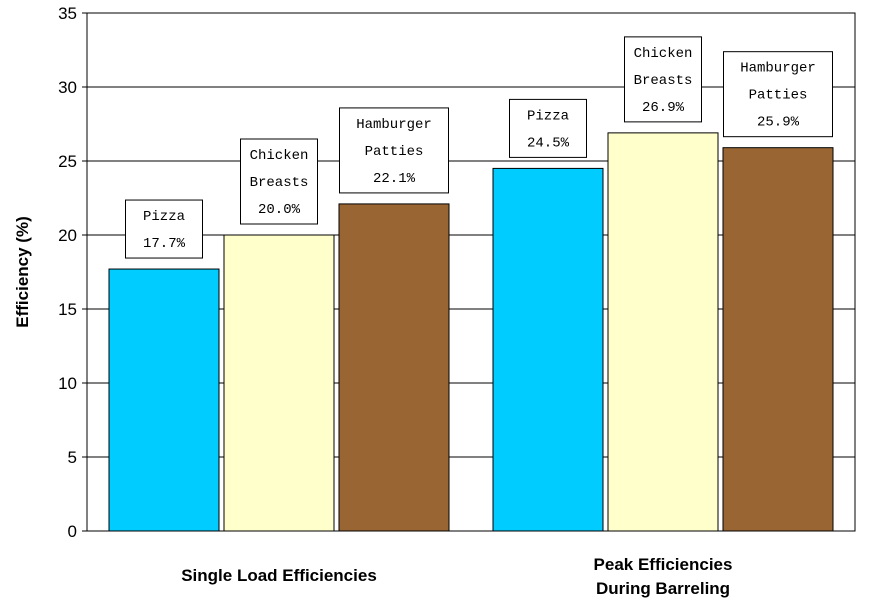  I want to click on tick-labels: 0 5 10 15 20 25 30 35, so click(67, 272).